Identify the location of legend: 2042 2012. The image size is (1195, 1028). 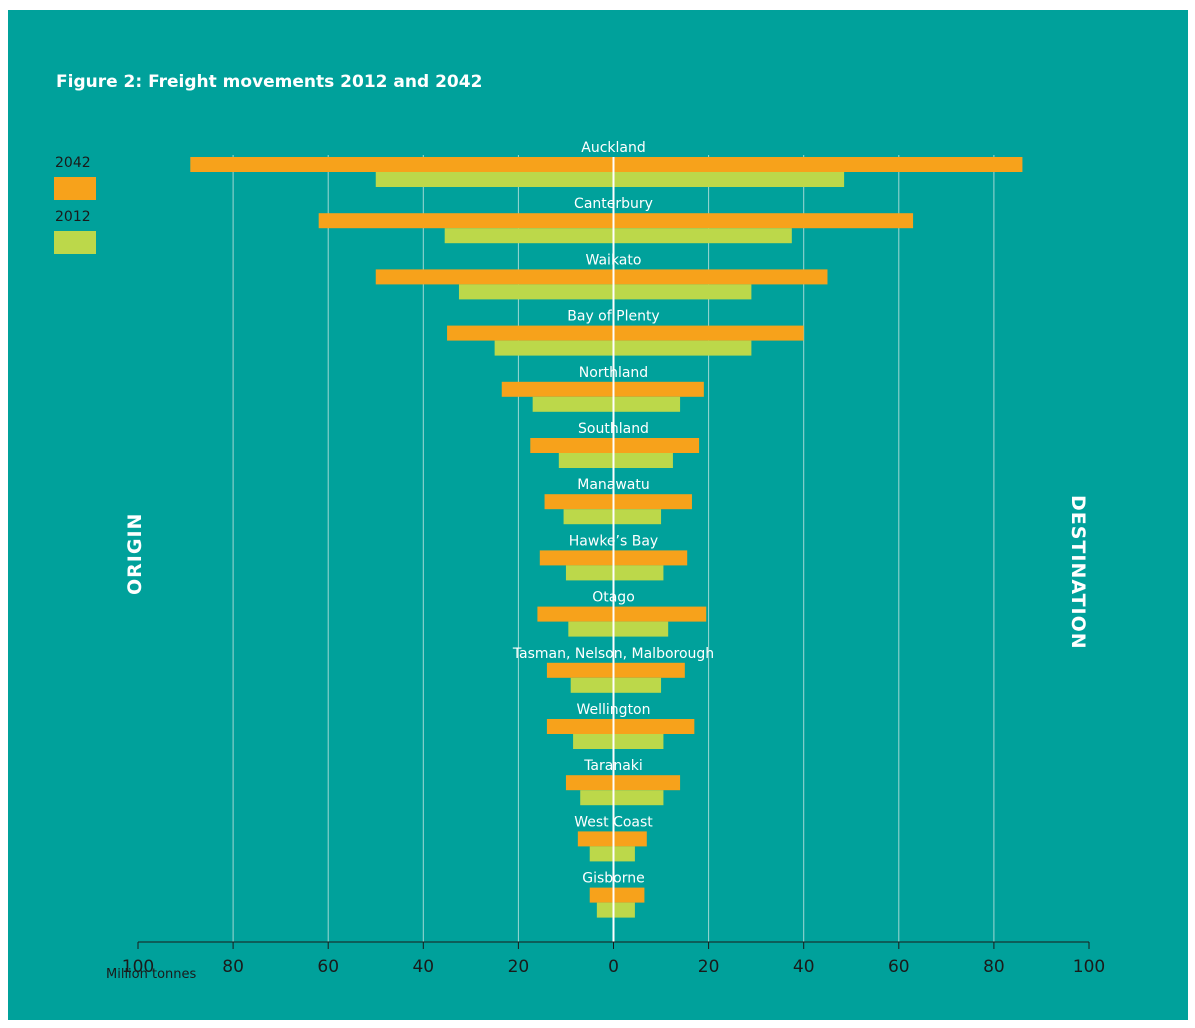
(75, 204).